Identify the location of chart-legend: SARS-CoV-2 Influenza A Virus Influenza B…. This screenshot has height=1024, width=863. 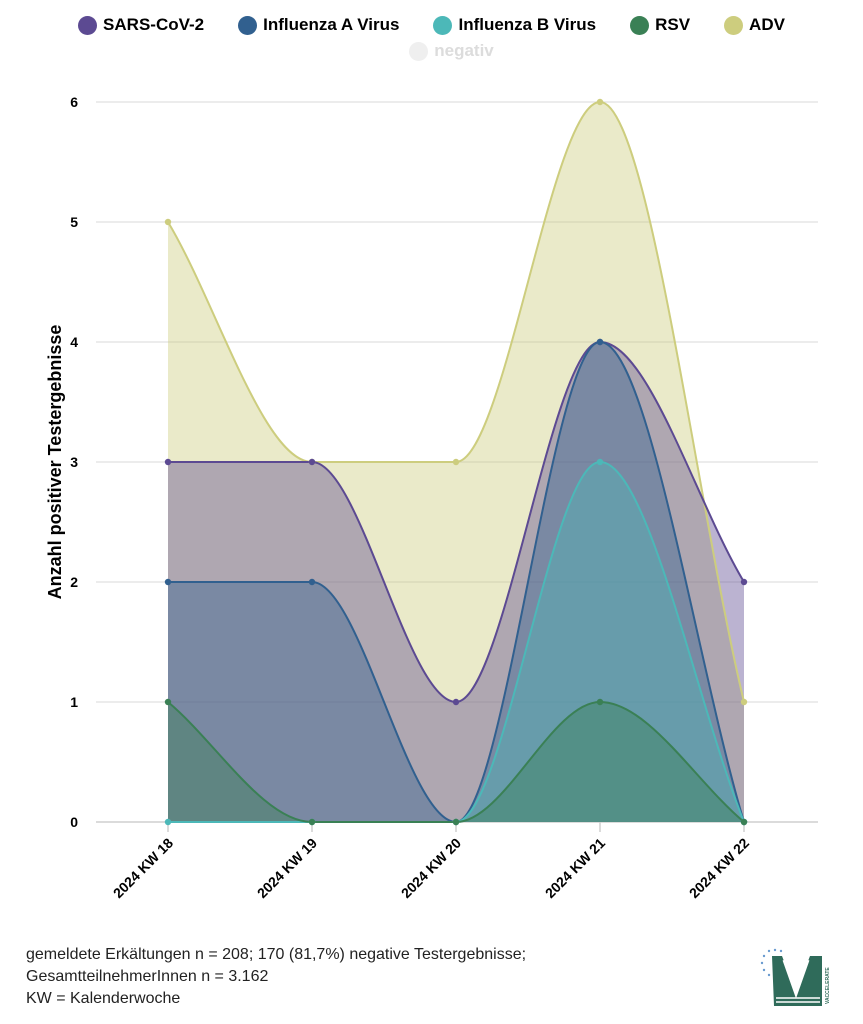
(431, 36).